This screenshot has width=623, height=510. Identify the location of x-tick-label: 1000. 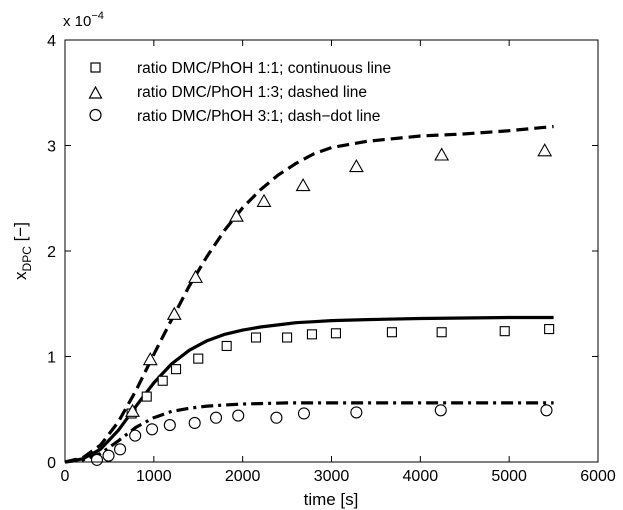
(154, 476).